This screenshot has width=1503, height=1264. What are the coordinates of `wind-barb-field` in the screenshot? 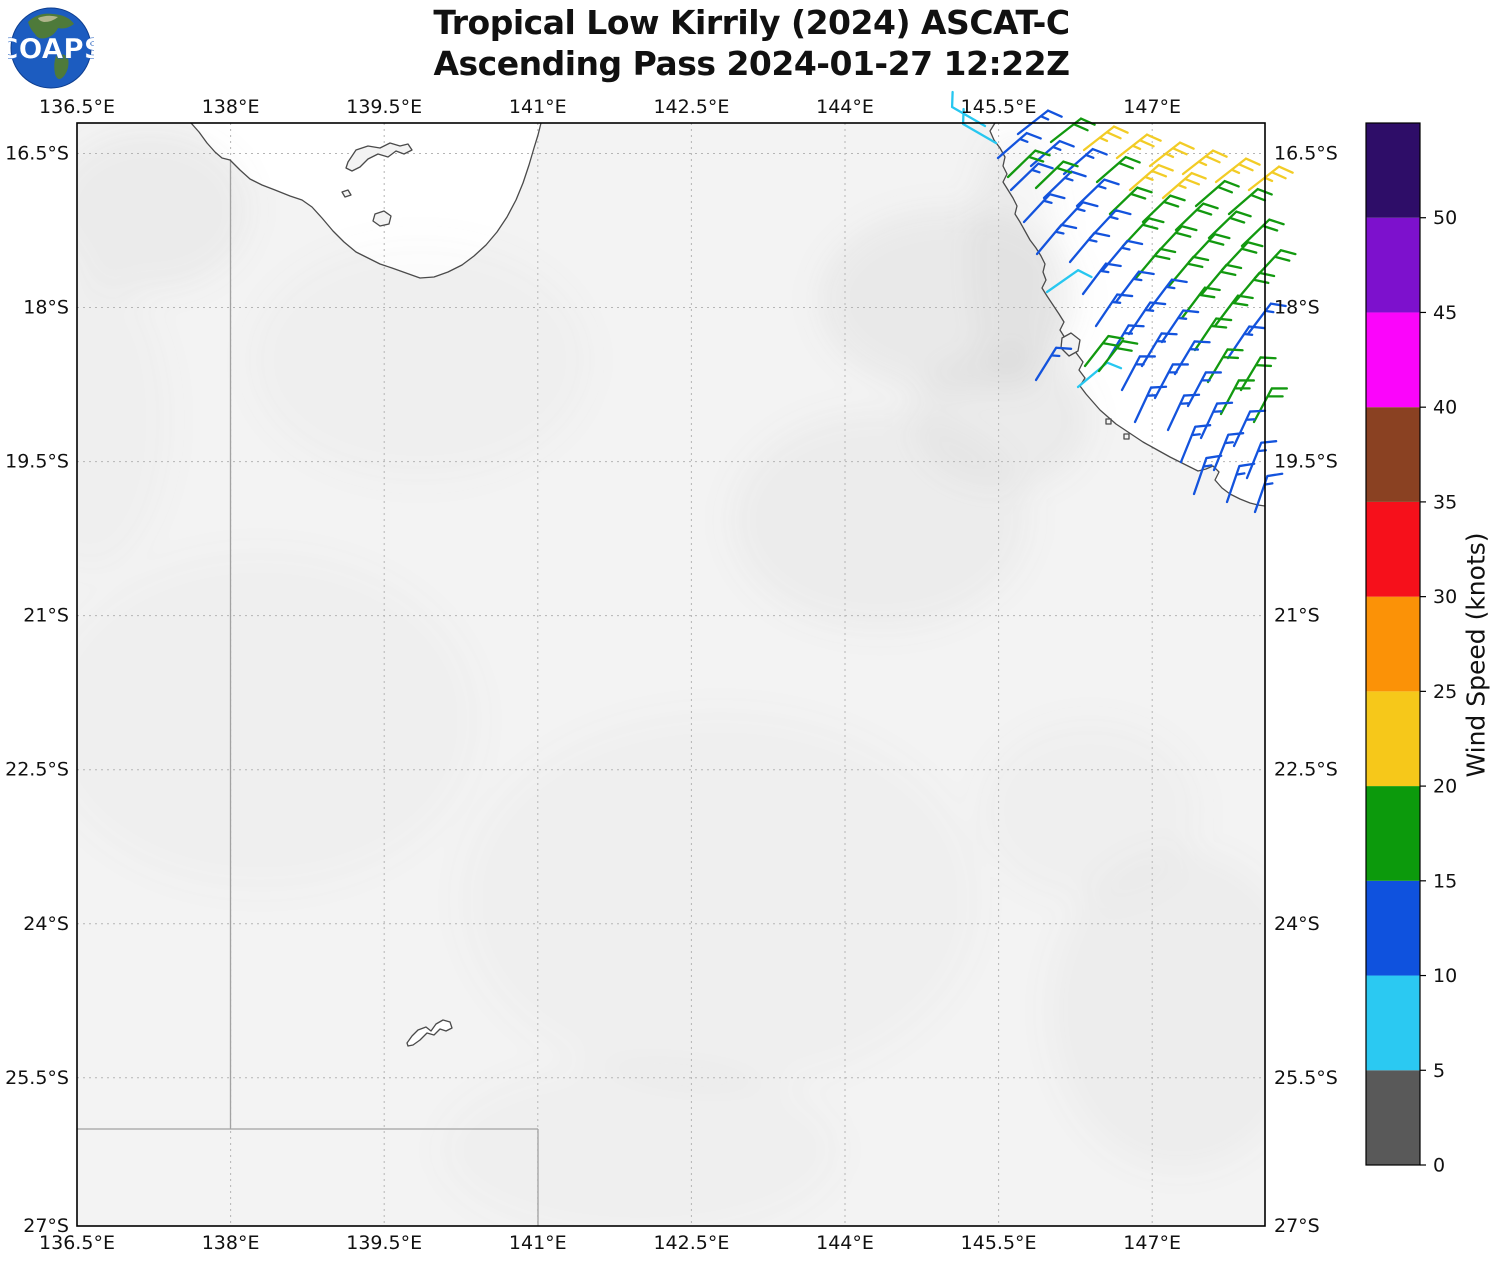 It's located at (1123, 302).